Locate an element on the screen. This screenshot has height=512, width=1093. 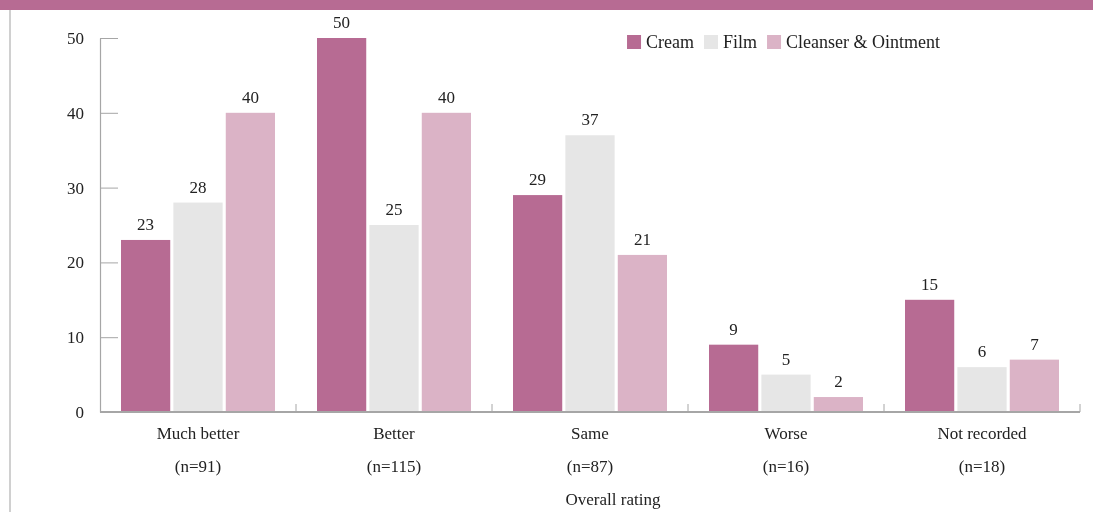
y-tick-label: 30 is located at coordinates (75, 188).